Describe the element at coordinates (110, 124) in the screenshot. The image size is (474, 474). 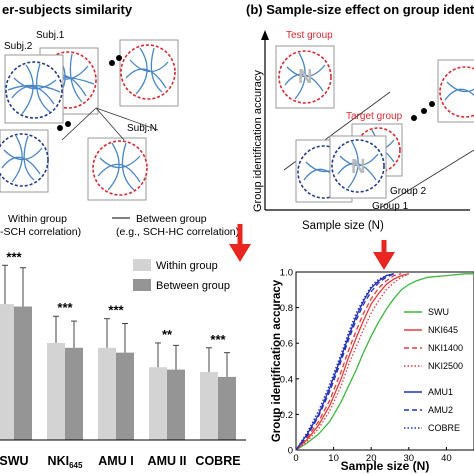
I see `connector-lines` at that location.